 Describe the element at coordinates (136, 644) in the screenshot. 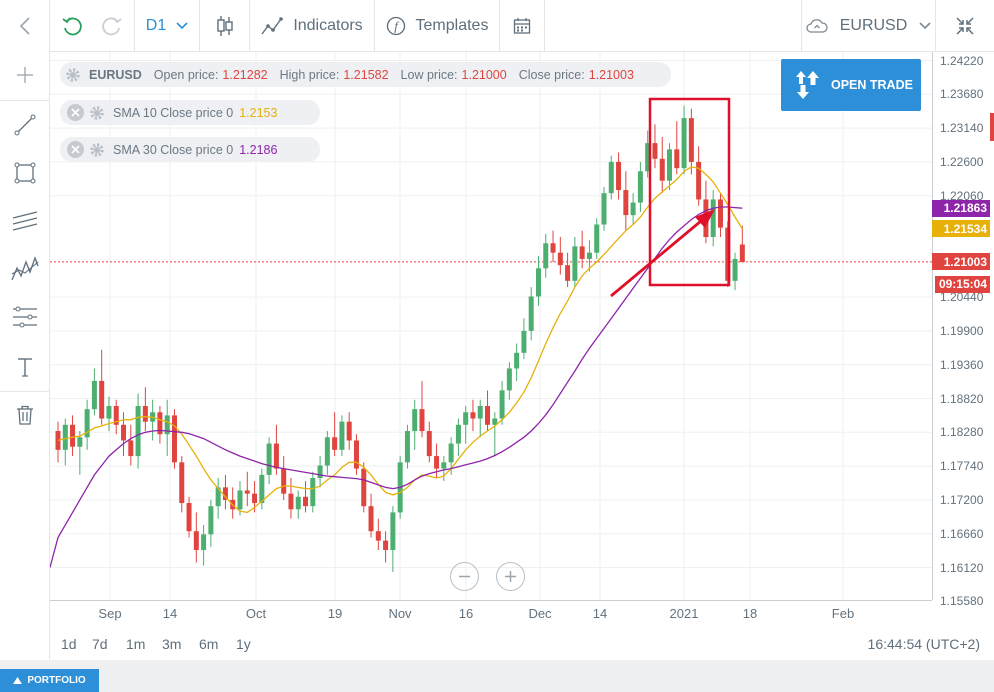

I see `period-1m-button: 1m` at that location.